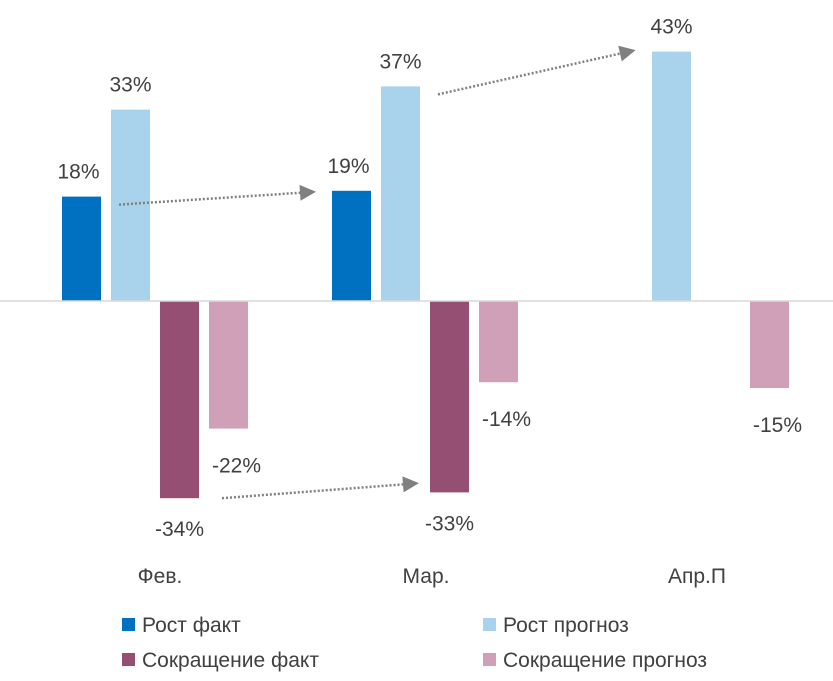 The height and width of the screenshot is (681, 833). I want to click on category-label-1: Фев., so click(160, 576).